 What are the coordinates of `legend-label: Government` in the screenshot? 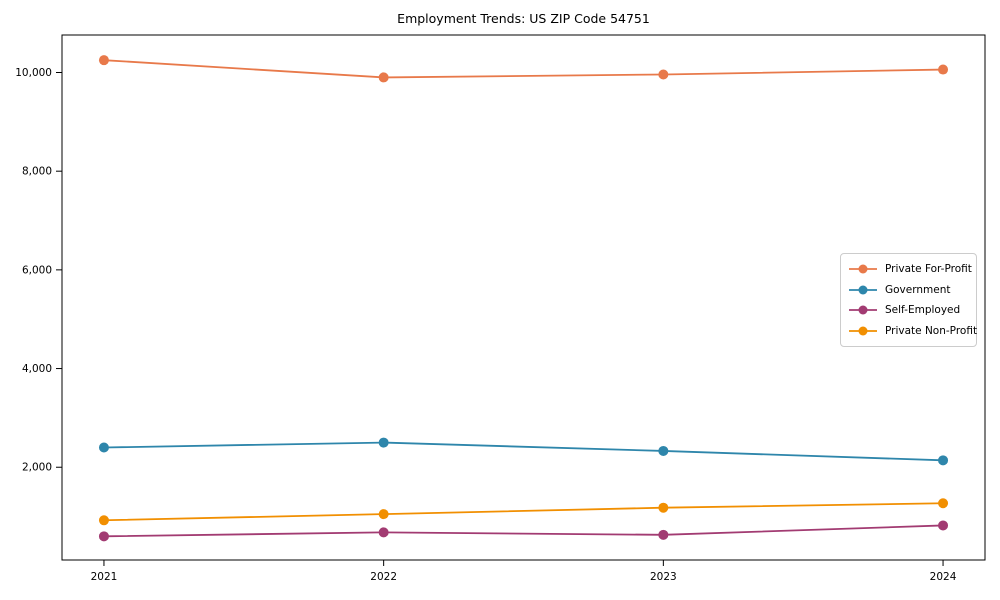 It's located at (918, 289).